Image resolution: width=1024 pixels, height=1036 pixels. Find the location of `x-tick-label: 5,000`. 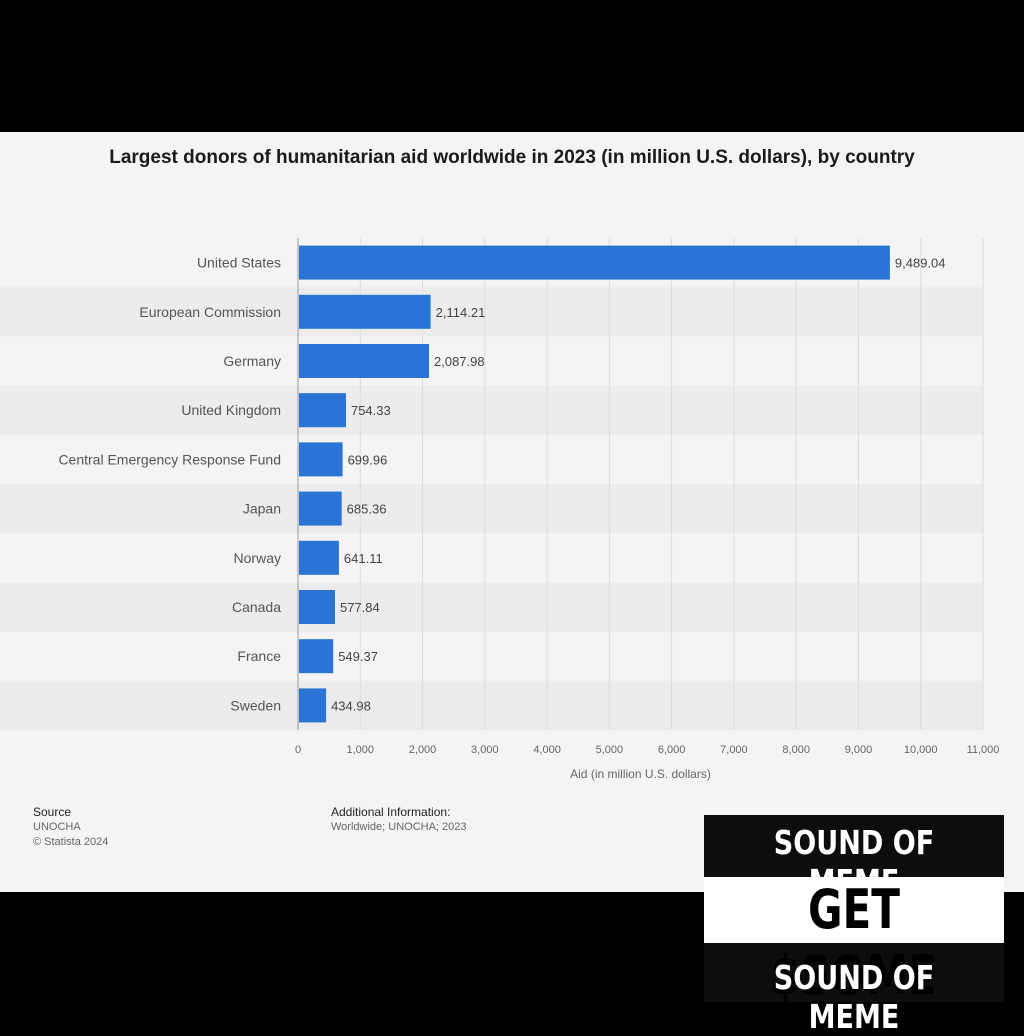

x-tick-label: 5,000 is located at coordinates (610, 750).